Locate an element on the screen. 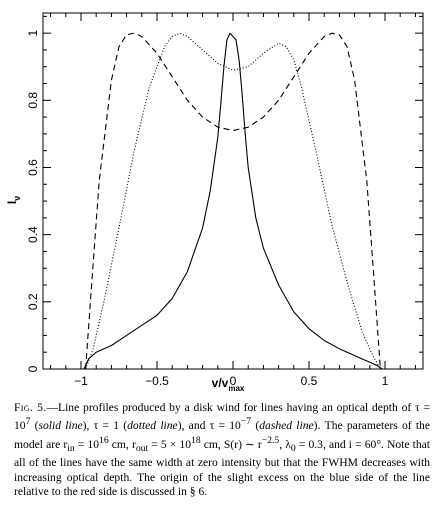 Image resolution: width=443 pixels, height=529 pixels. y-tick-label: 0.8 is located at coordinates (33, 100).